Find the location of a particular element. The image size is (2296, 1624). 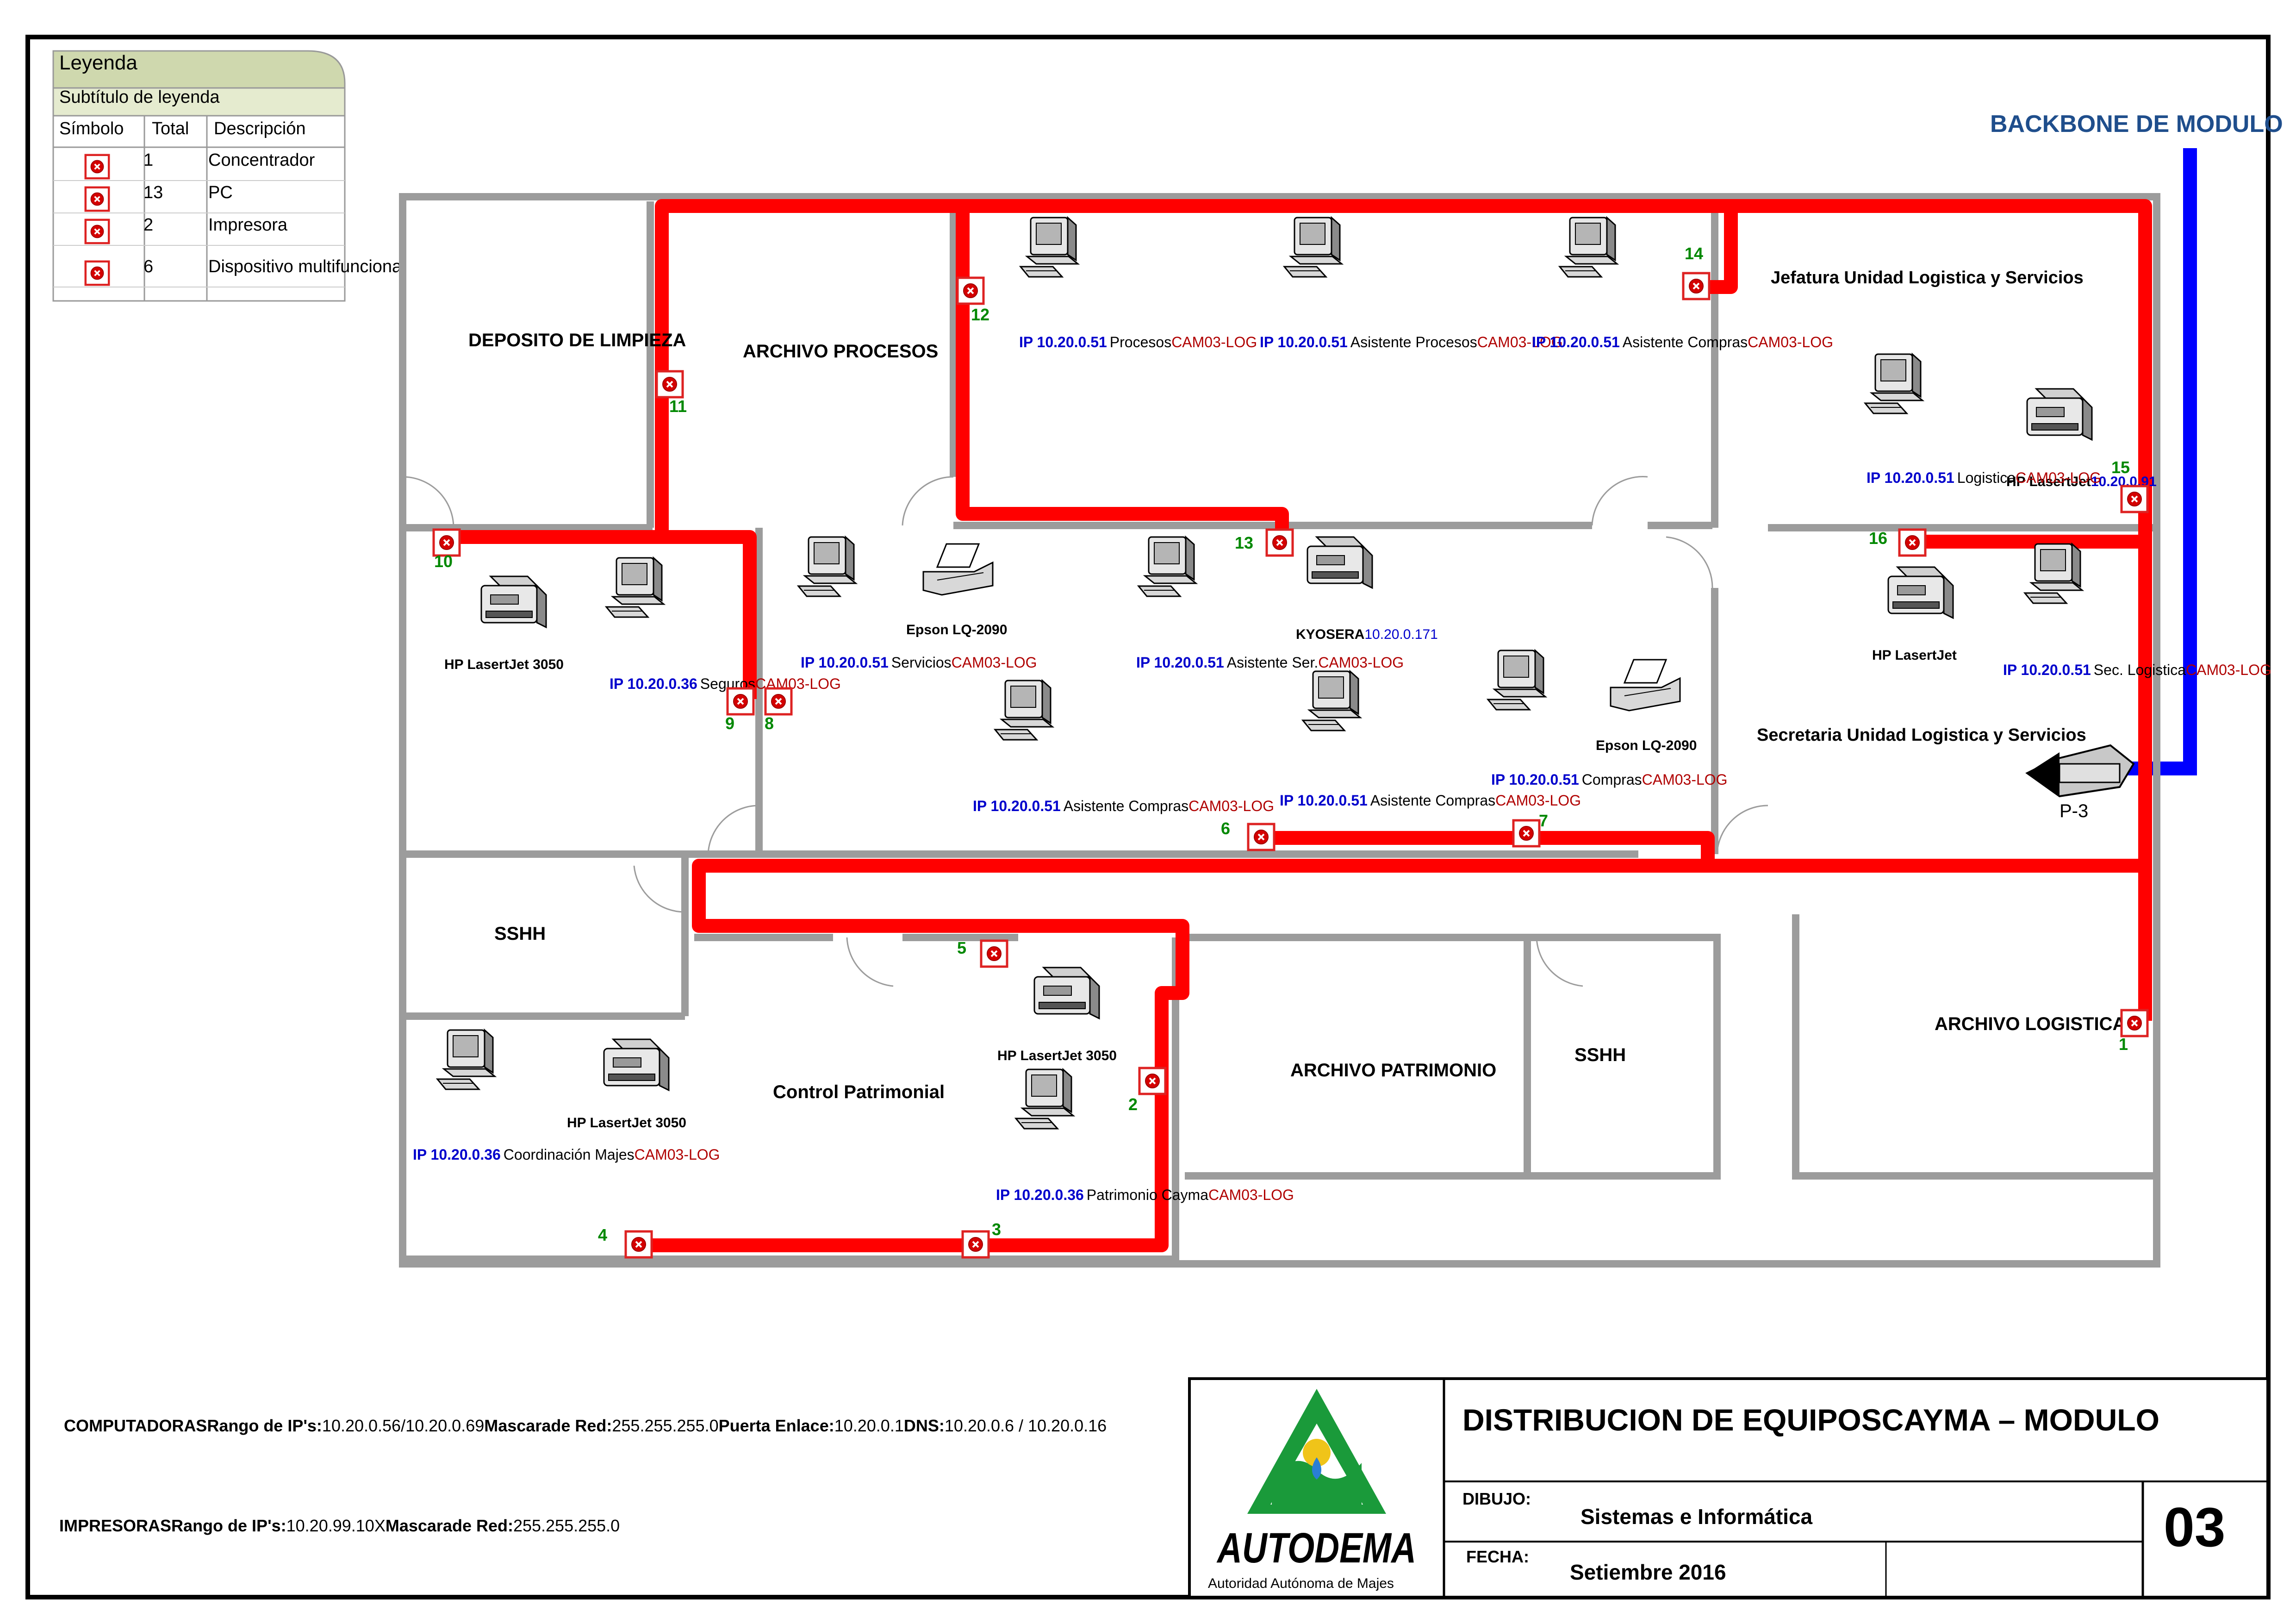

legend-header-total: Total is located at coordinates (170, 128).